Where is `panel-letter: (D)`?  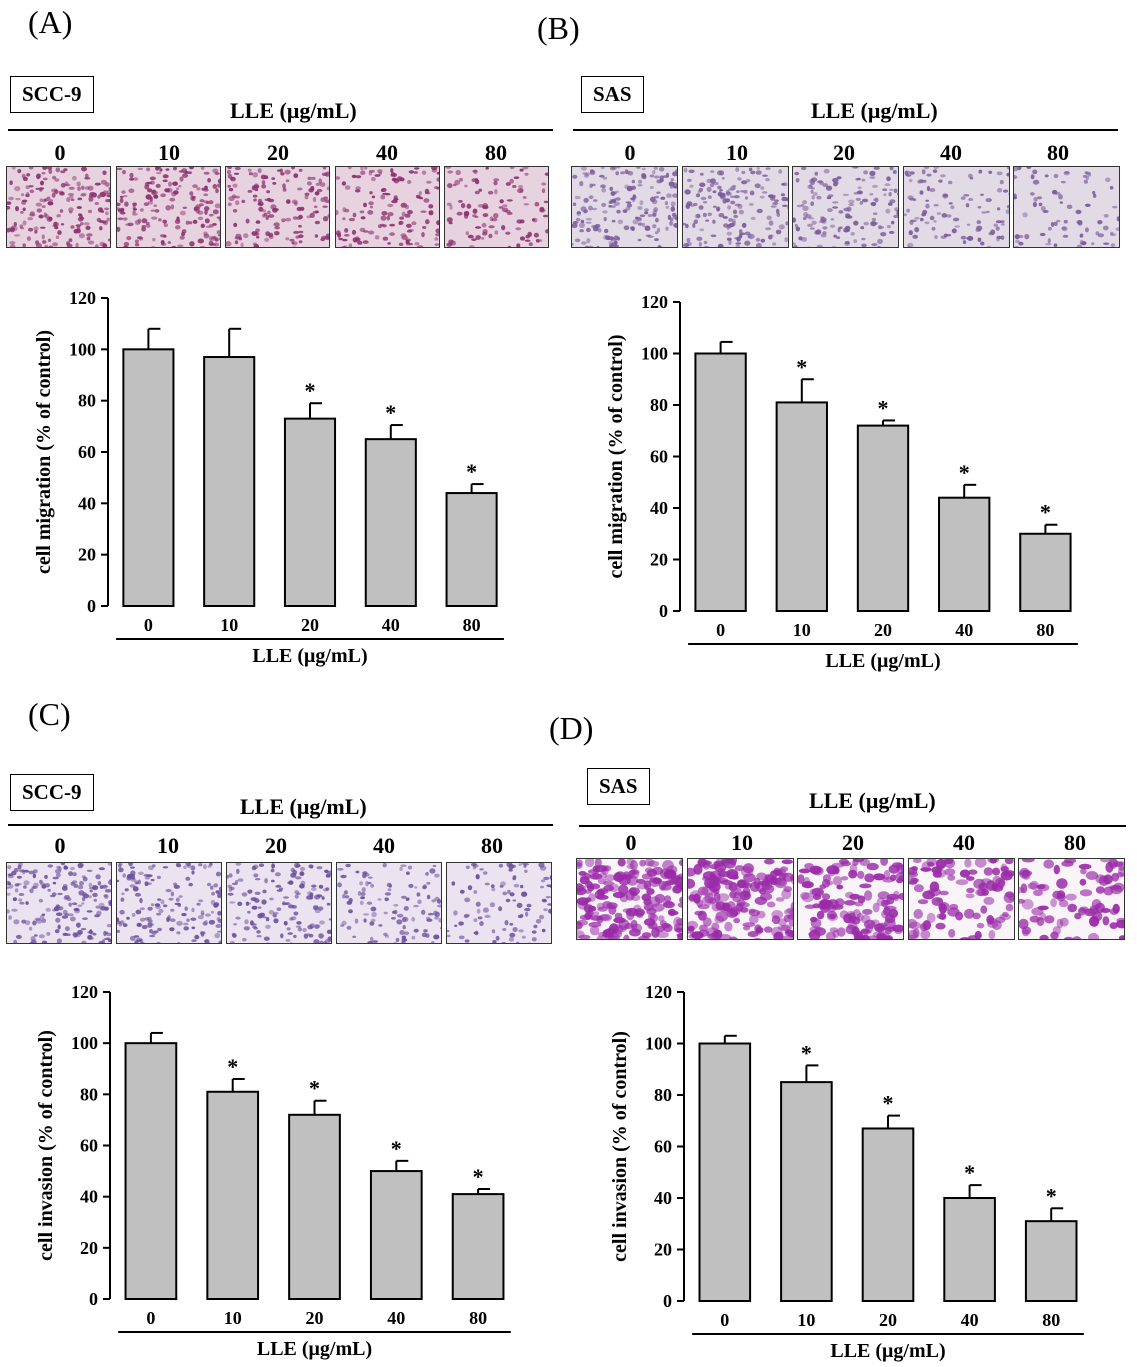
panel-letter: (D) is located at coordinates (571, 728).